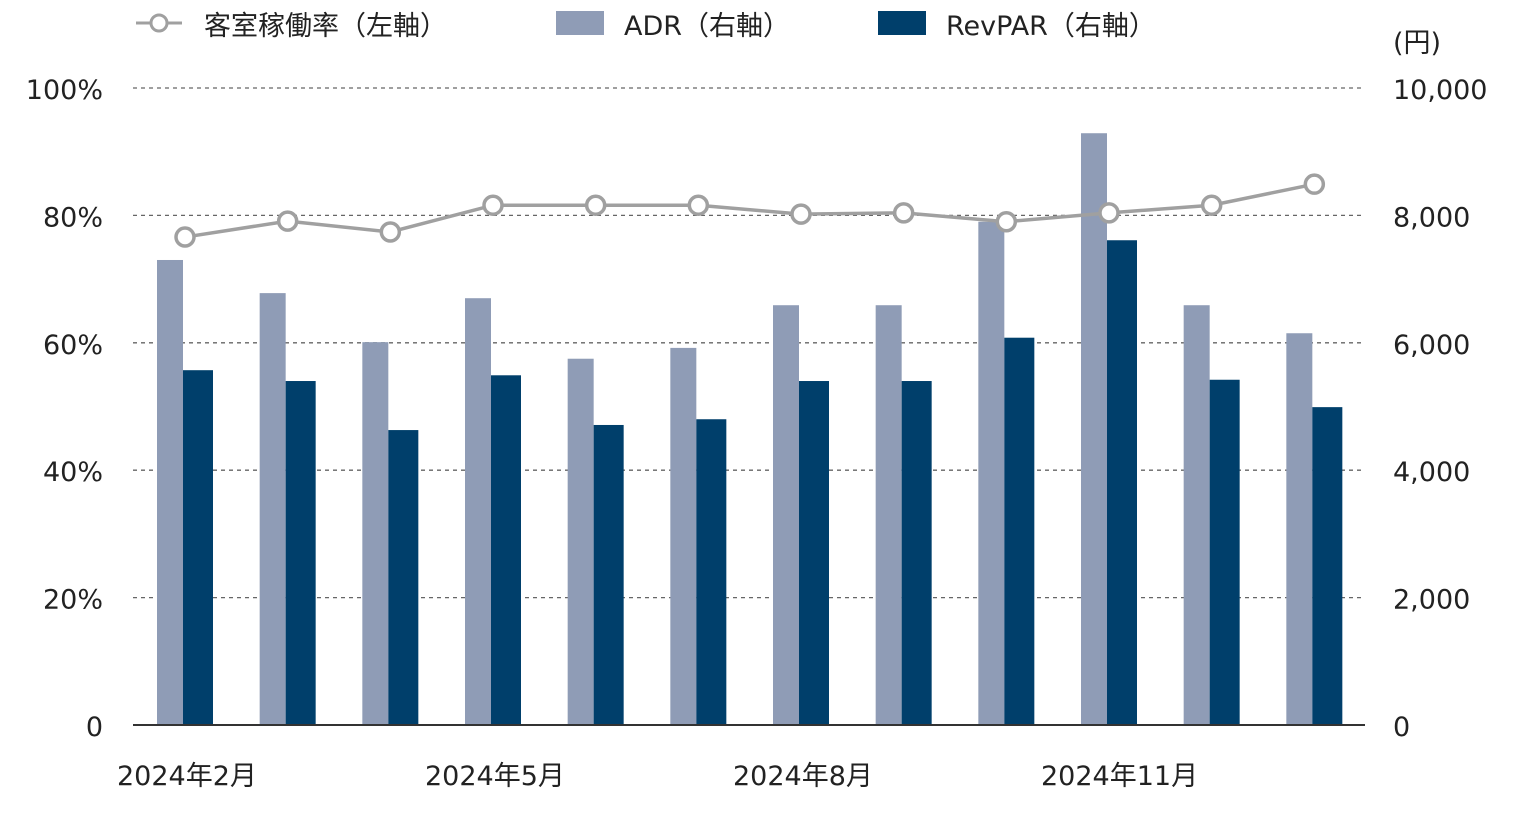  I want to click on right-tick-label: 10,000, so click(1440, 90).